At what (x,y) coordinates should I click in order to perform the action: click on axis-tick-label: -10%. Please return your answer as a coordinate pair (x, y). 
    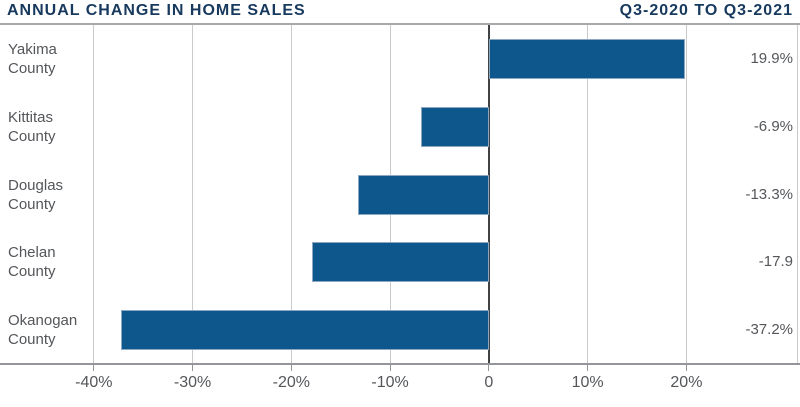
    Looking at the image, I should click on (390, 382).